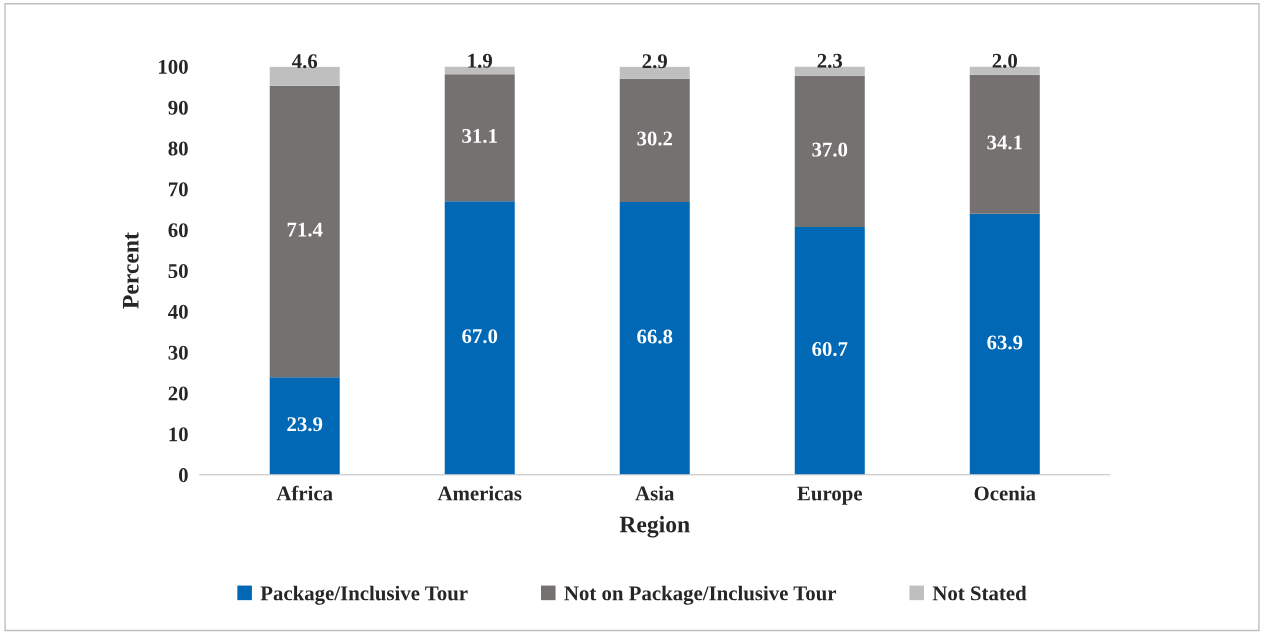 The width and height of the screenshot is (1264, 633). What do you see at coordinates (654, 526) in the screenshot?
I see `x-axis-title: Region` at bounding box center [654, 526].